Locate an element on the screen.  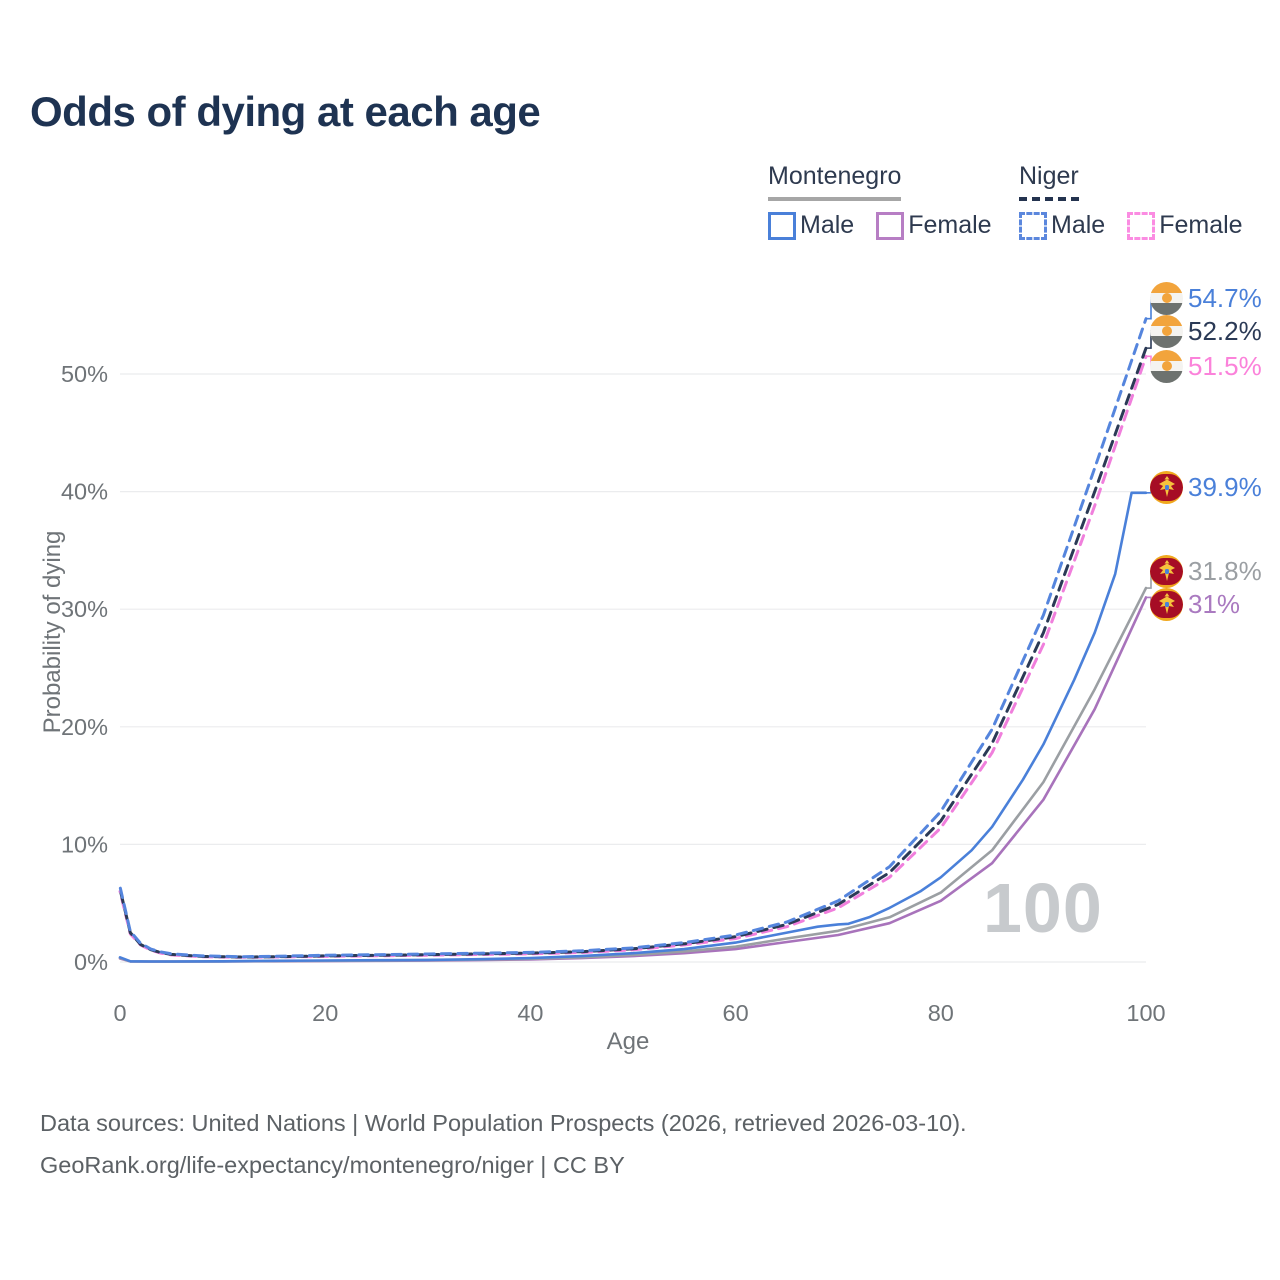
end-label-value: 52.2% is located at coordinates (1225, 330).